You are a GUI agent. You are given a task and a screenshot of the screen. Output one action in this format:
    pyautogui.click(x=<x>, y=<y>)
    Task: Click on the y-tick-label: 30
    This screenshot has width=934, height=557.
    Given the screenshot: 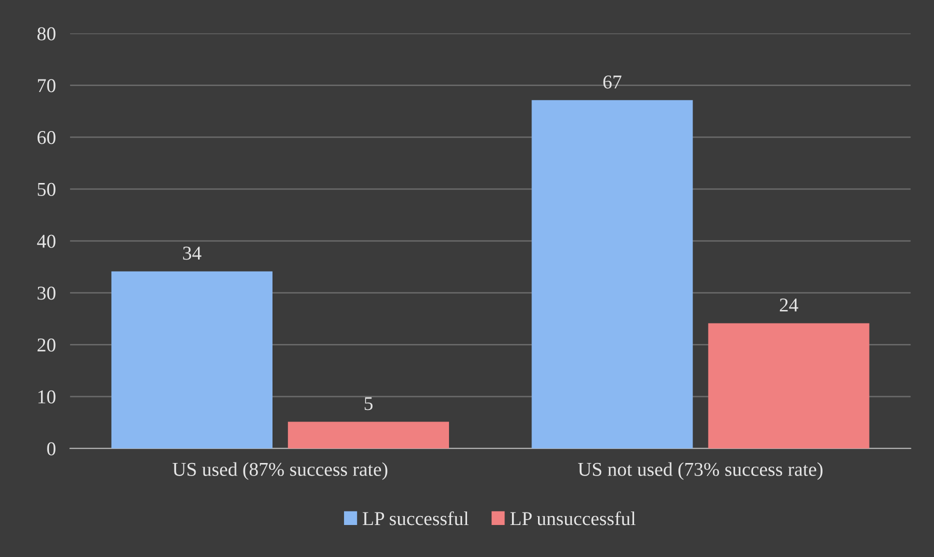 What is the action you would take?
    pyautogui.click(x=47, y=293)
    